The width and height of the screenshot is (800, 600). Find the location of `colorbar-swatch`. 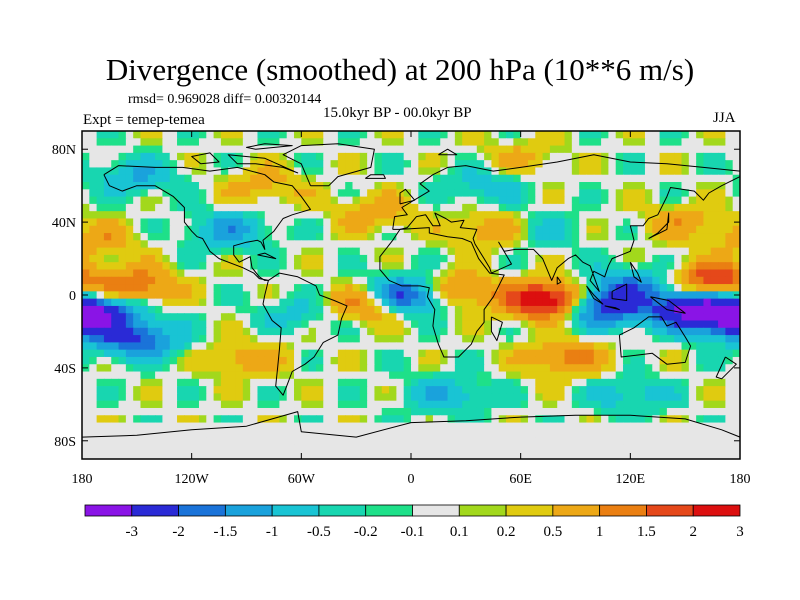

colorbar-swatch is located at coordinates (248, 510).